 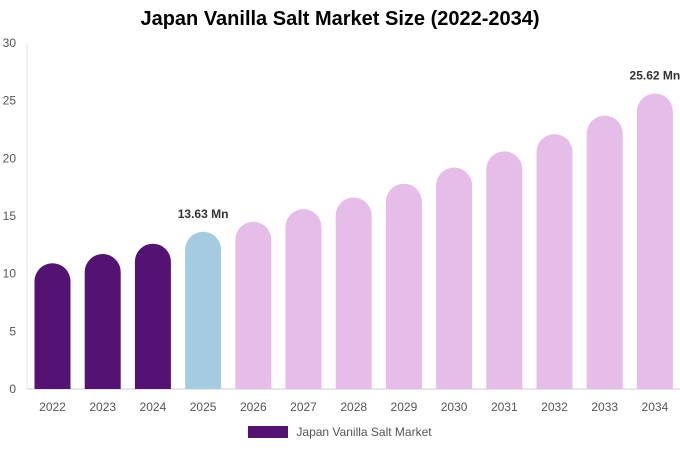 What do you see at coordinates (253, 305) in the screenshot?
I see `bar-2026` at bounding box center [253, 305].